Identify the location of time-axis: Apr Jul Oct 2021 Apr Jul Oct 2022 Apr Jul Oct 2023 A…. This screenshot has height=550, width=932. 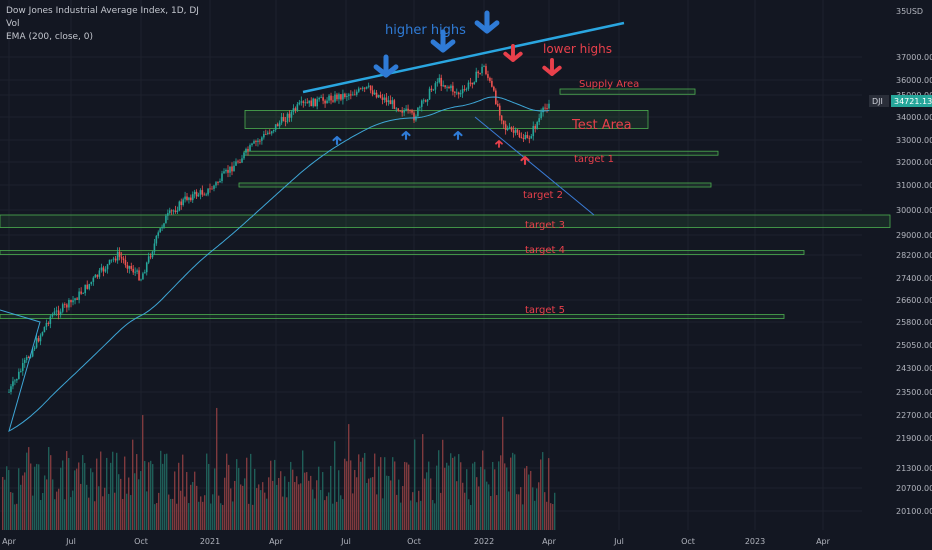
(416, 541).